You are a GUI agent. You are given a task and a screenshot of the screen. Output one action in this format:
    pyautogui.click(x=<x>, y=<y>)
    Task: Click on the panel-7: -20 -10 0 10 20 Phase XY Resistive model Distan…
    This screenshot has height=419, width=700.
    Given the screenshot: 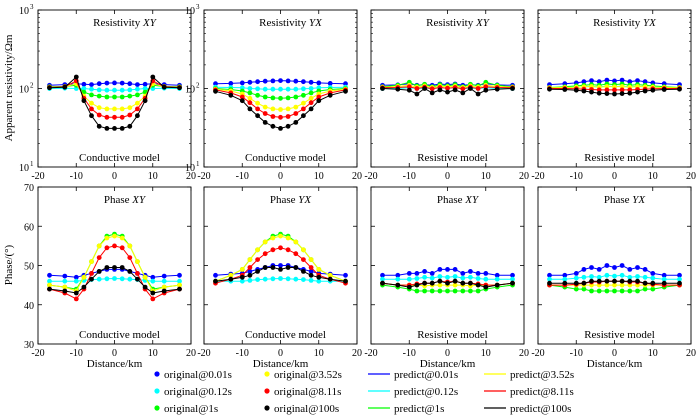 What is the action you would take?
    pyautogui.click(x=446, y=278)
    